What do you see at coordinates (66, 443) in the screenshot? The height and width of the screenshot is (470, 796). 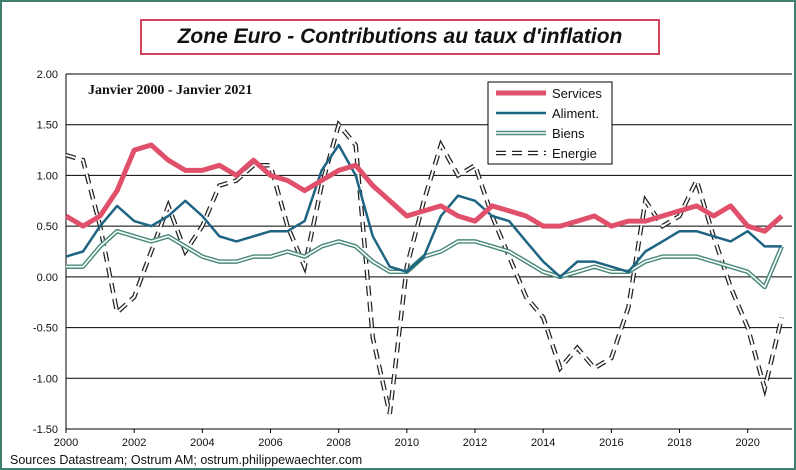 I see `x-tick-label: 2000` at bounding box center [66, 443].